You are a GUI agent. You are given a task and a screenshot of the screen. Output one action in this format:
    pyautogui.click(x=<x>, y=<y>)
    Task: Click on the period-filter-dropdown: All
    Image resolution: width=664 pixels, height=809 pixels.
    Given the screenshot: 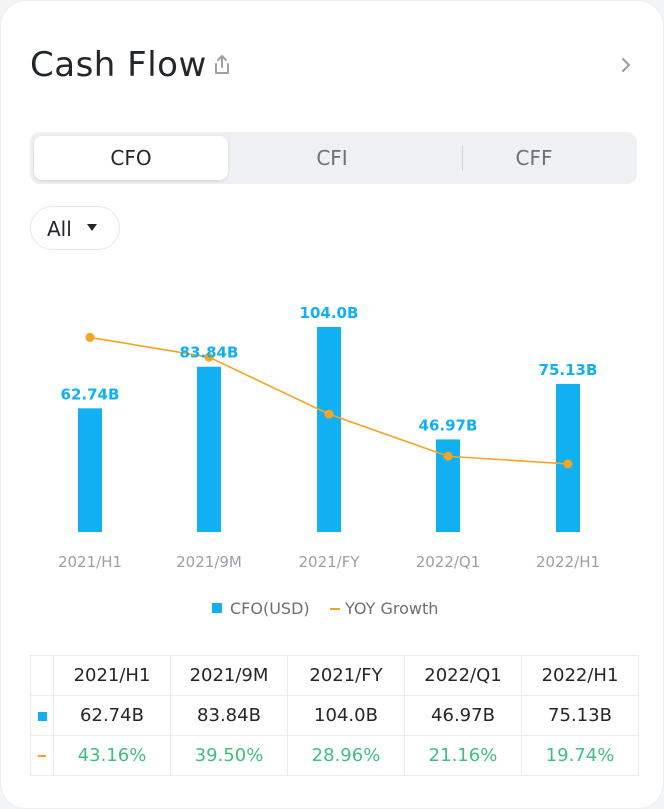 What is the action you would take?
    pyautogui.click(x=75, y=228)
    